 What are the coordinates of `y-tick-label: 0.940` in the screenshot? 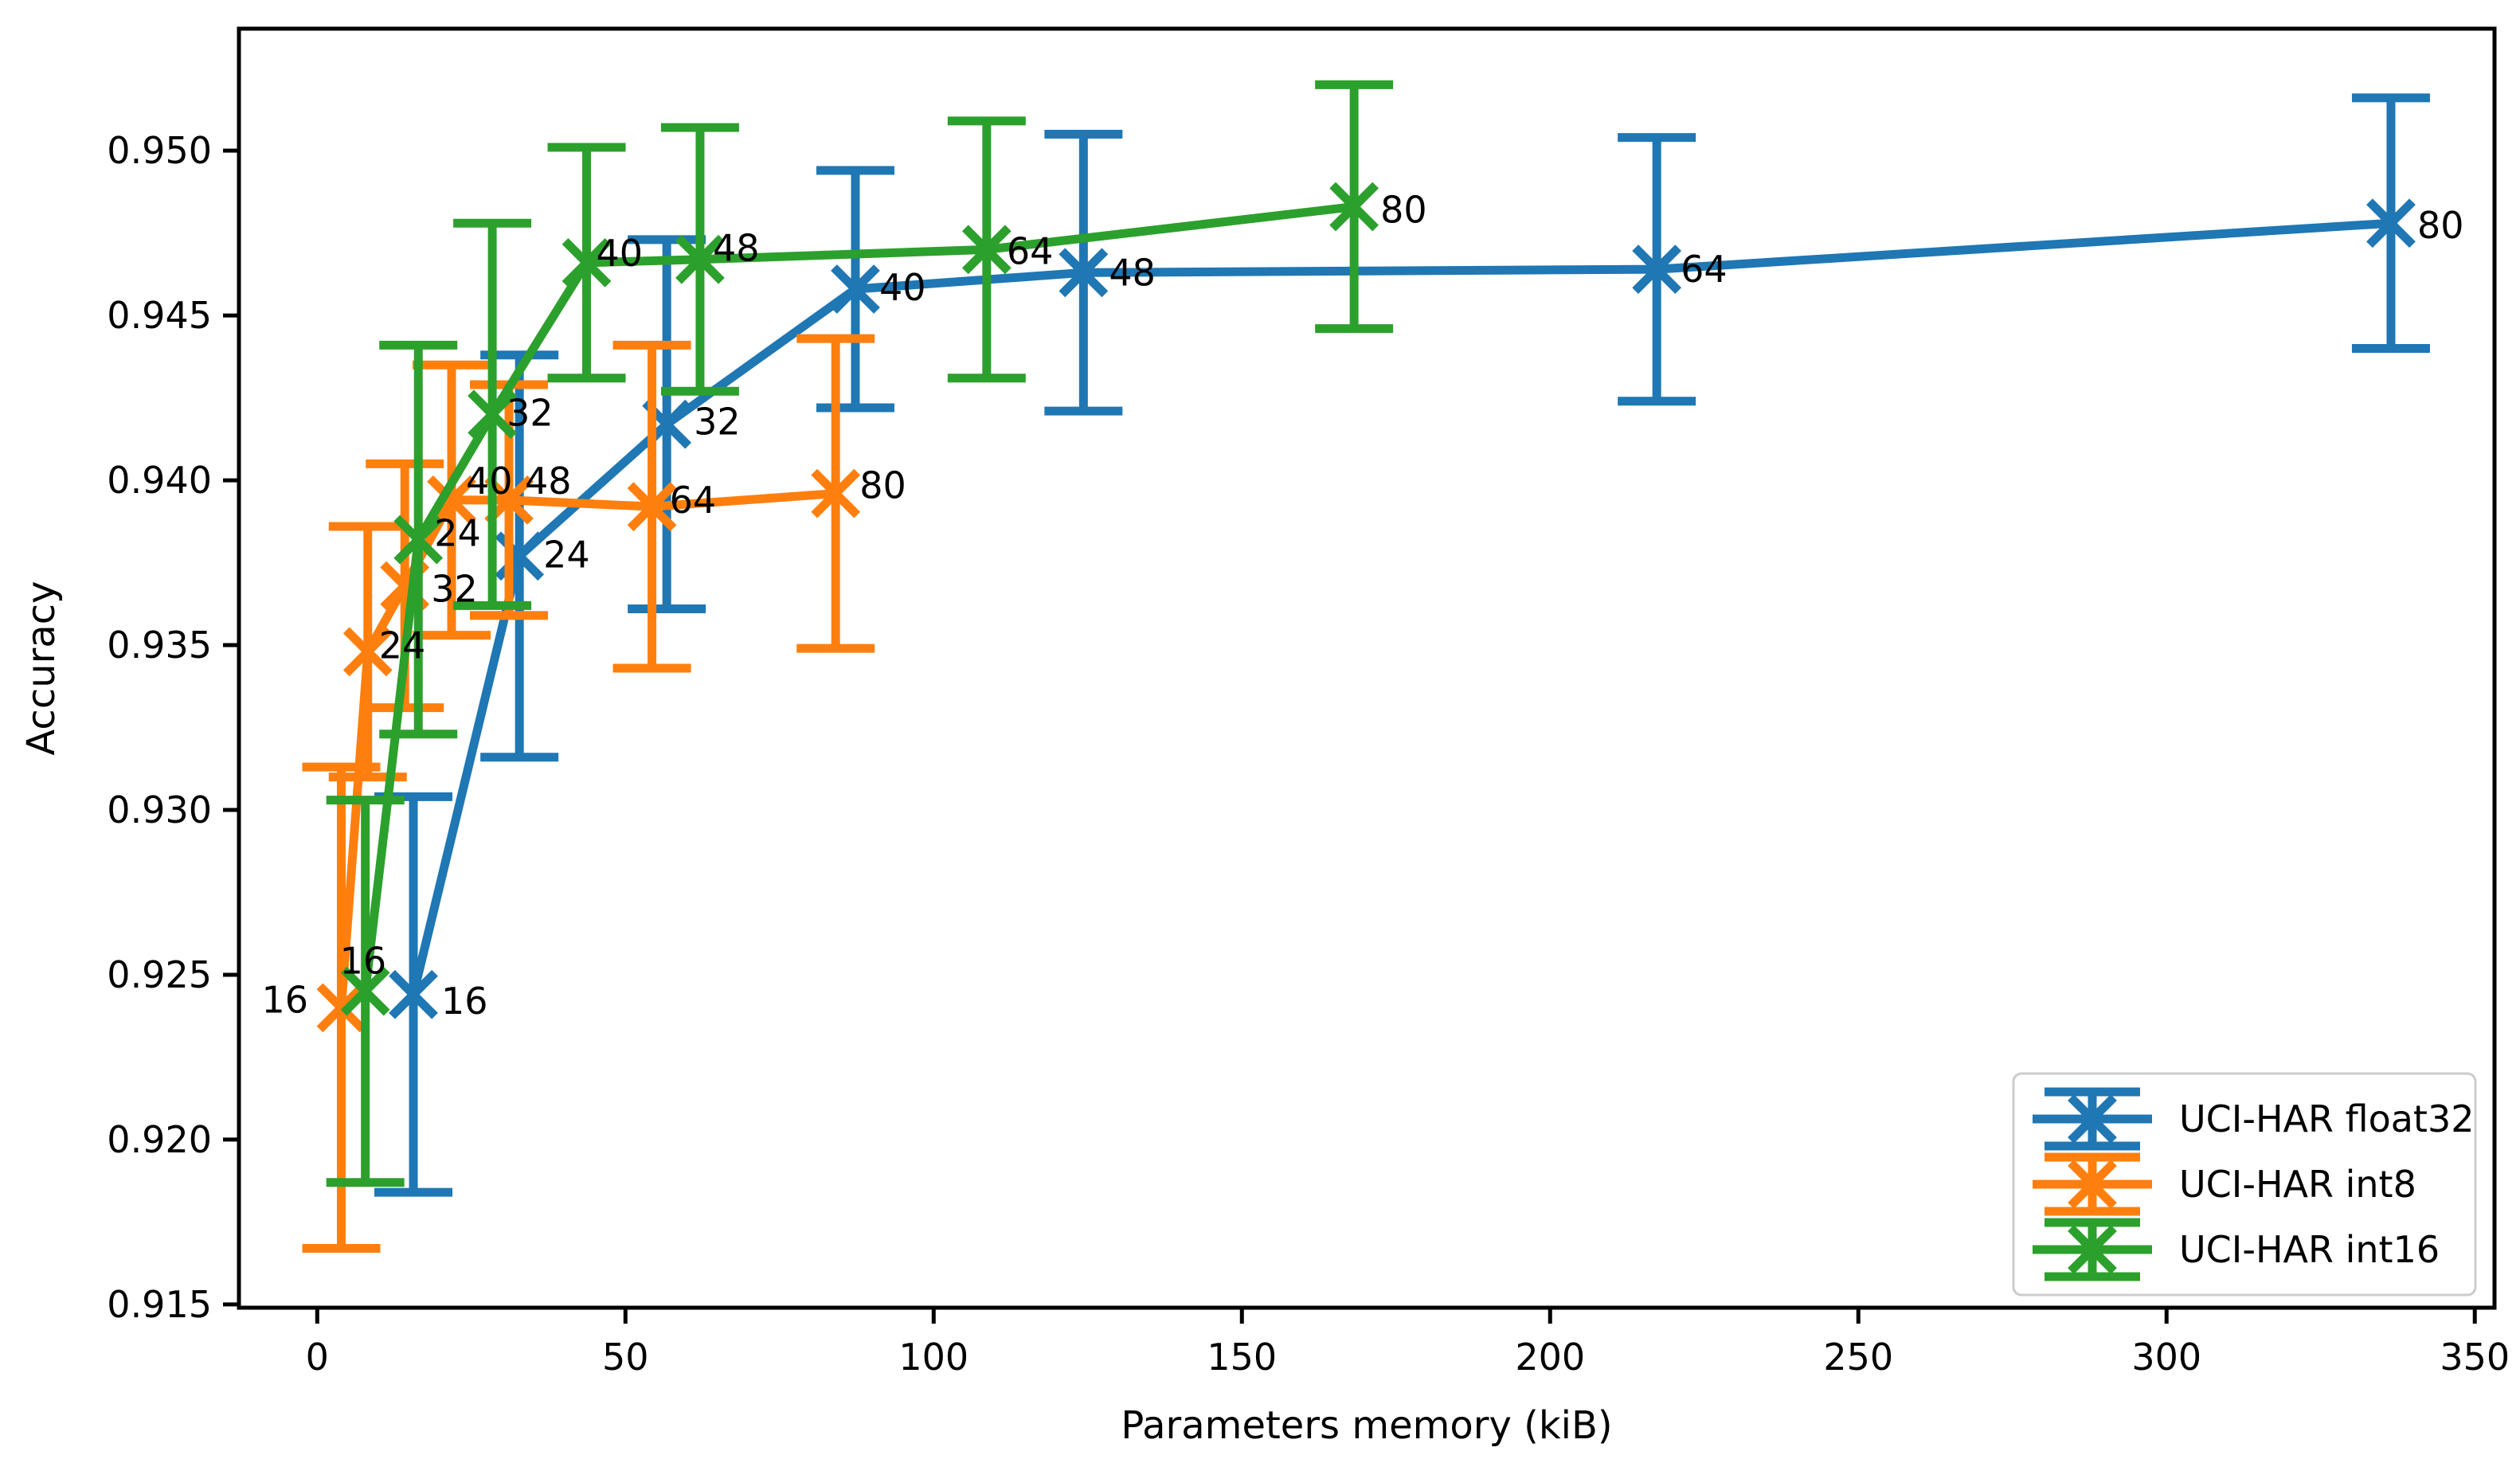 It's located at (159, 480).